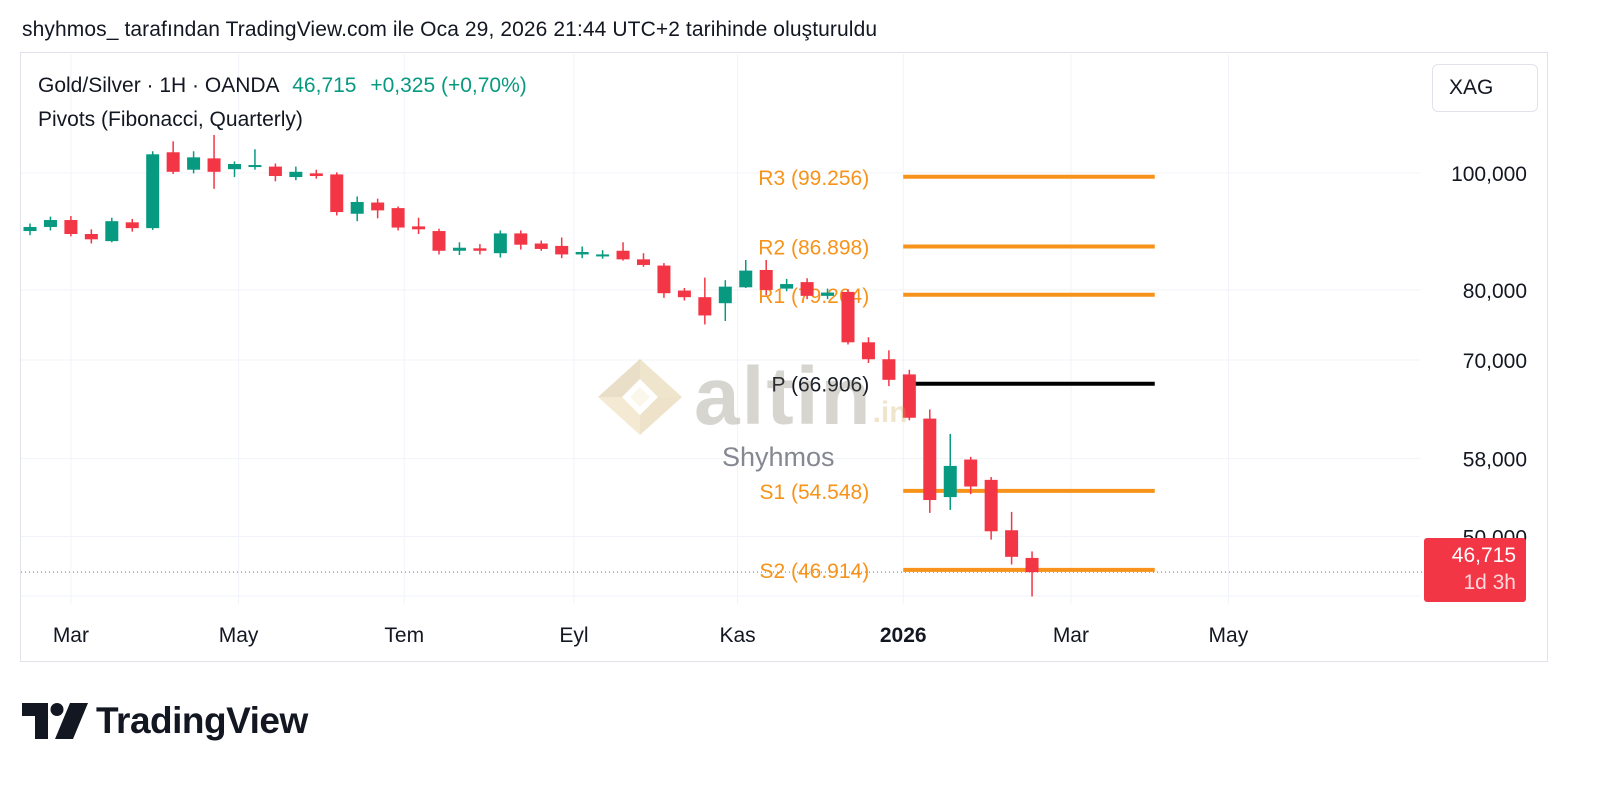  What do you see at coordinates (202, 720) in the screenshot?
I see `tradingview-wordmark: TradingView` at bounding box center [202, 720].